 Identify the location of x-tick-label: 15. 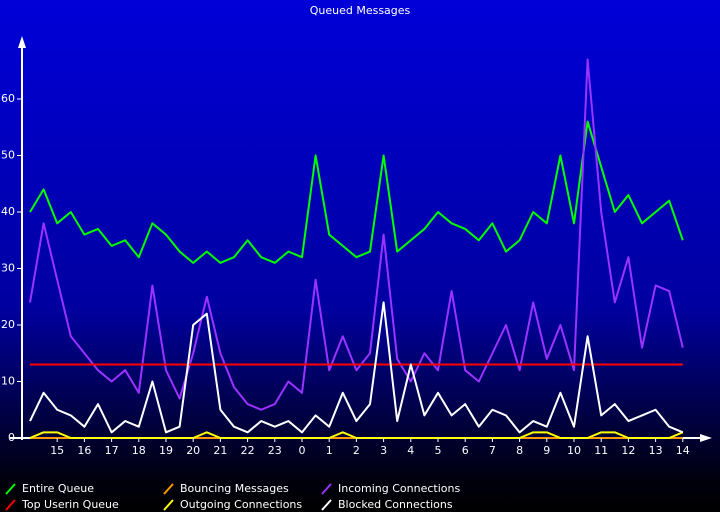
(57, 450).